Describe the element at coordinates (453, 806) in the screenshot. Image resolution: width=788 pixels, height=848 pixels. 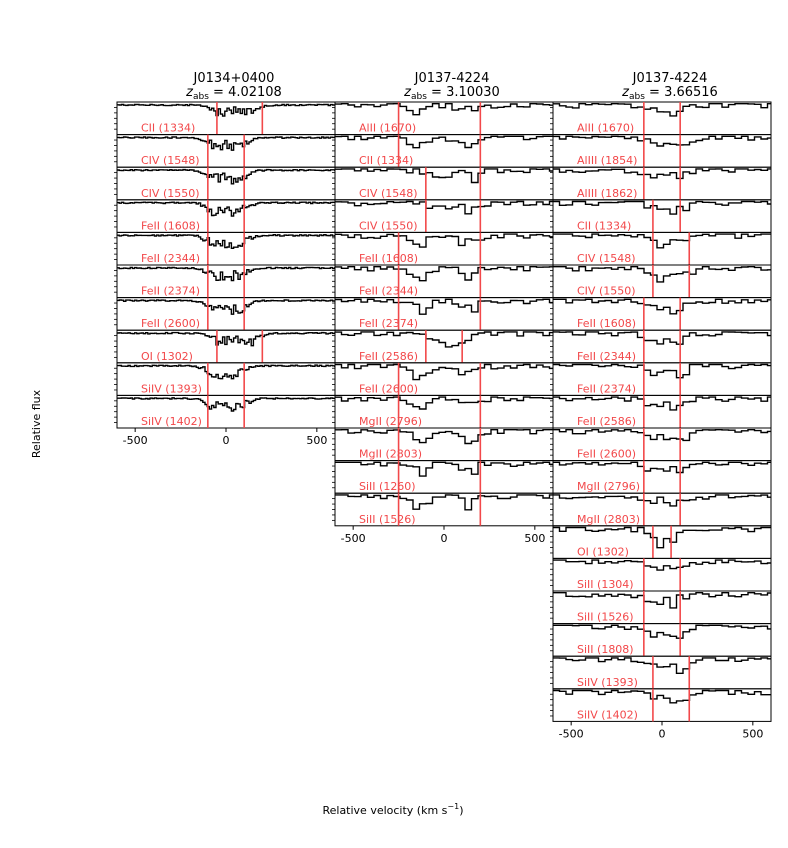
I see `x-axis-label-superscript: −1` at that location.